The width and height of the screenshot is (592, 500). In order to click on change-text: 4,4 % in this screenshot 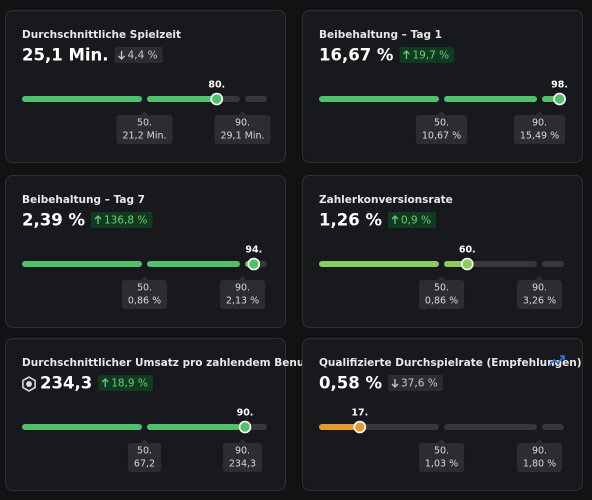, I will do `click(143, 56)`.